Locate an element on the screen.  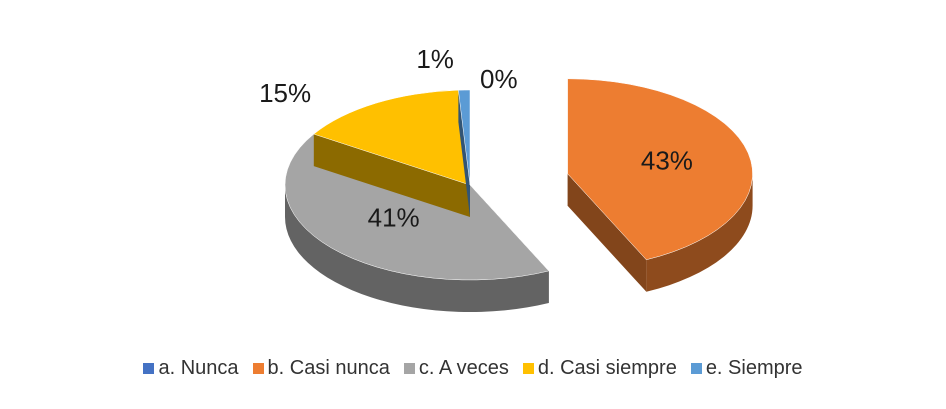
data-label: 15% is located at coordinates (285, 93).